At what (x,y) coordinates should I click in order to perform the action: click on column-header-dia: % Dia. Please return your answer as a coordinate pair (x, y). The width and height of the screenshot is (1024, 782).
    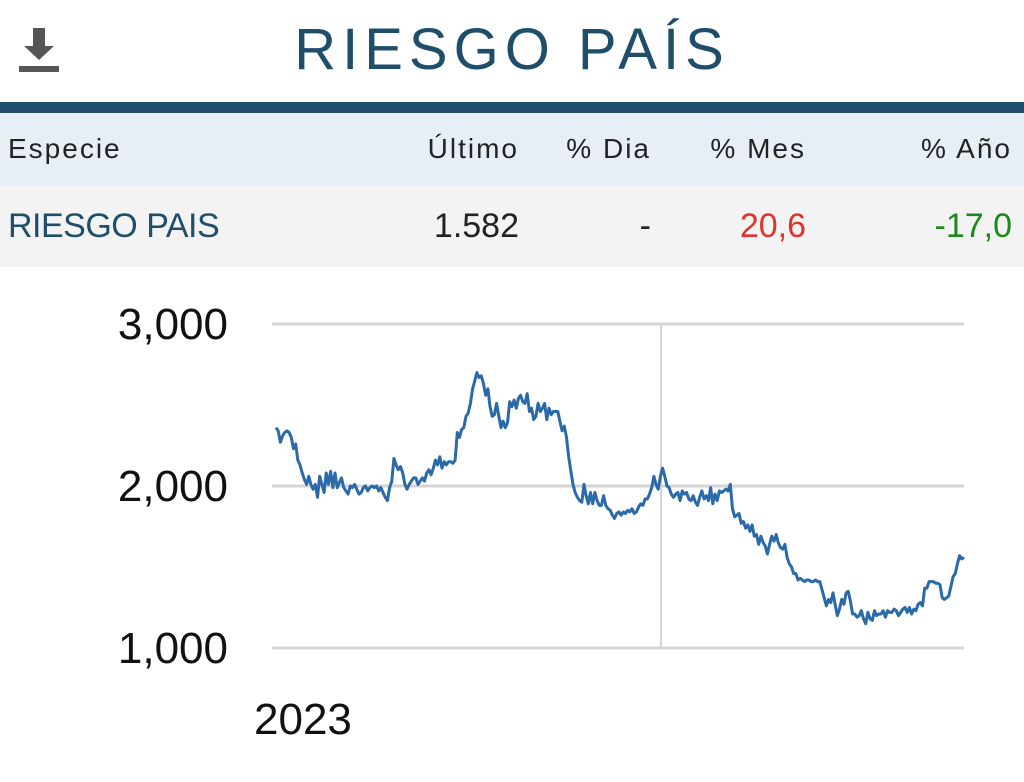
    Looking at the image, I should click on (608, 148).